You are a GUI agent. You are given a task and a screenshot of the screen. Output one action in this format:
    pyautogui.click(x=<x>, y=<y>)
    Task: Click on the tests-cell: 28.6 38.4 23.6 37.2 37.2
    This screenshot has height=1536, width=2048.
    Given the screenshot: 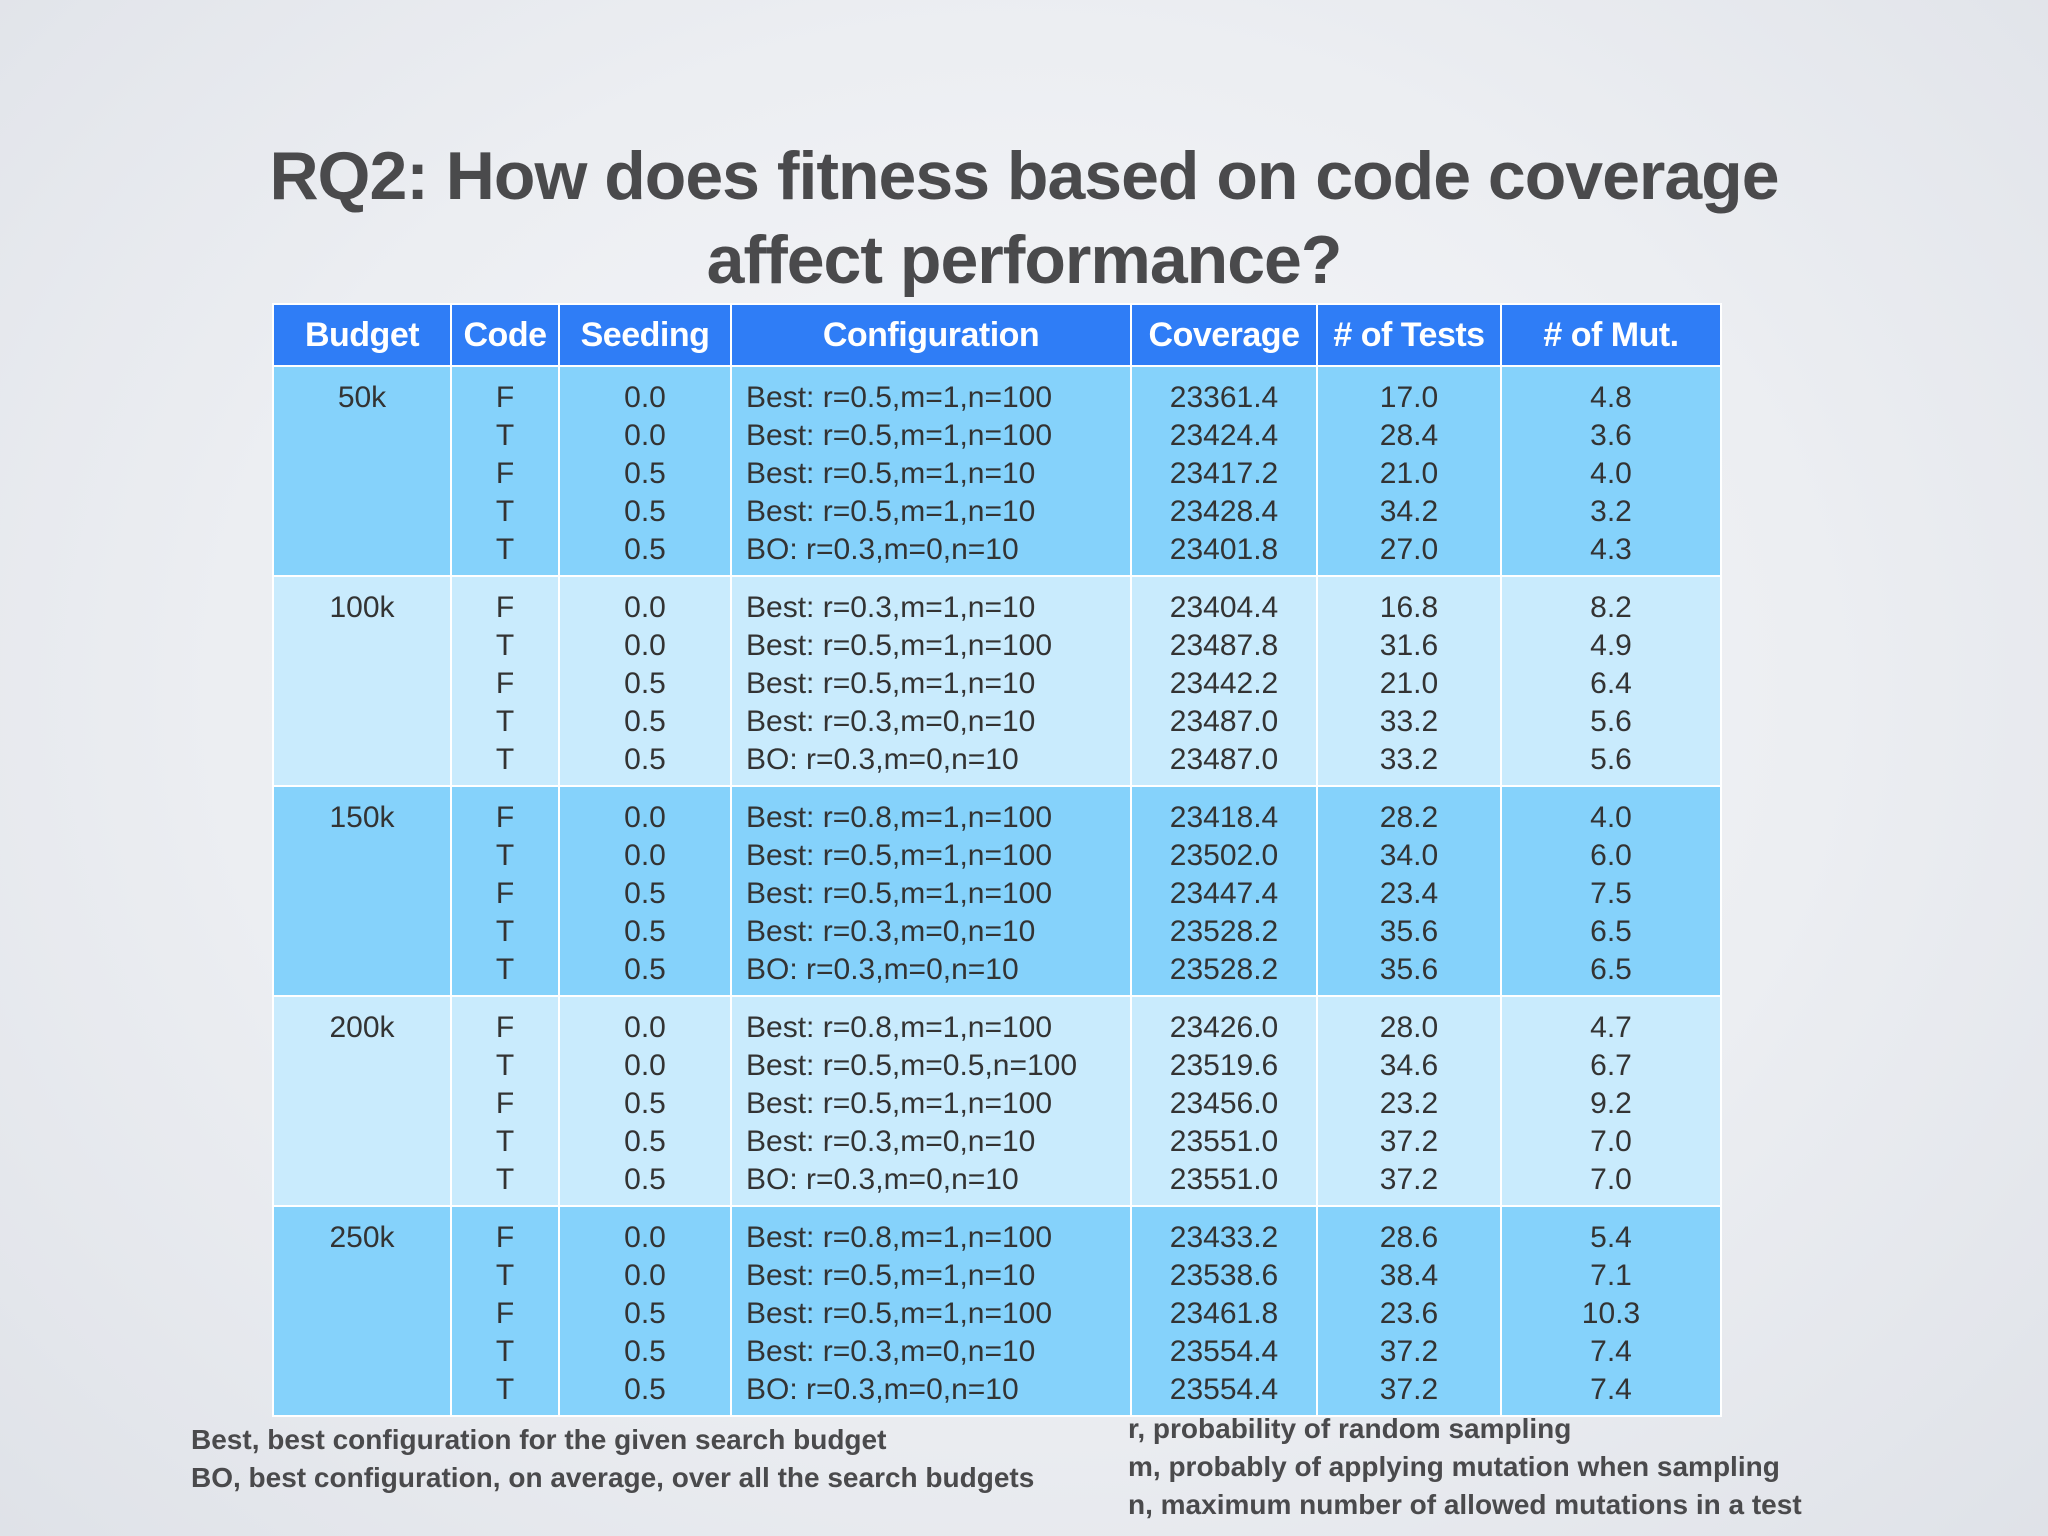 What is the action you would take?
    pyautogui.click(x=1409, y=1311)
    